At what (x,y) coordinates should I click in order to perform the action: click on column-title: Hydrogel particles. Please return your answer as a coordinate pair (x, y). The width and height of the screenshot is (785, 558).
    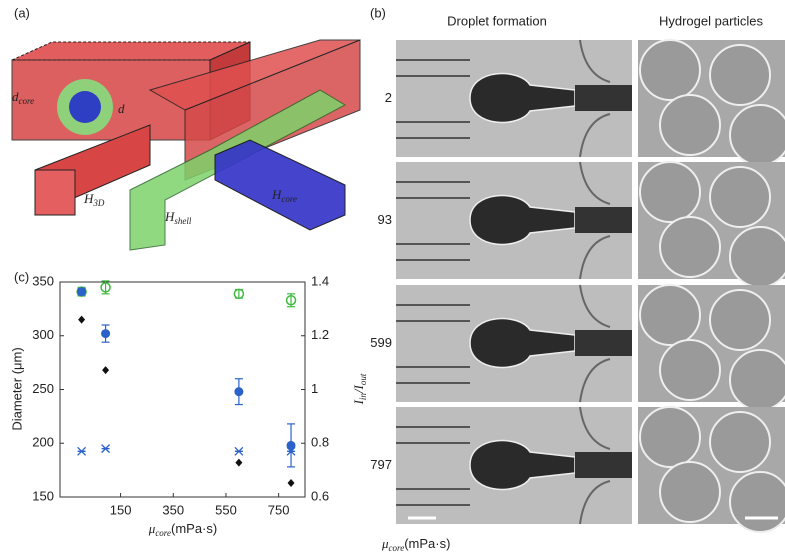
    Looking at the image, I should click on (711, 20).